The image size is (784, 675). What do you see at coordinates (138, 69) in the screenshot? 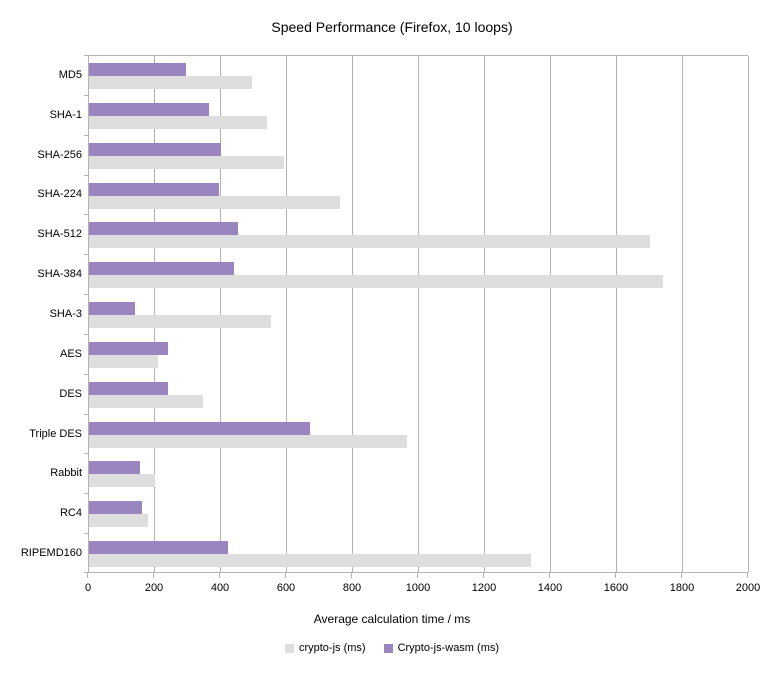
I see `bar-md5-crypto-js-wasm` at bounding box center [138, 69].